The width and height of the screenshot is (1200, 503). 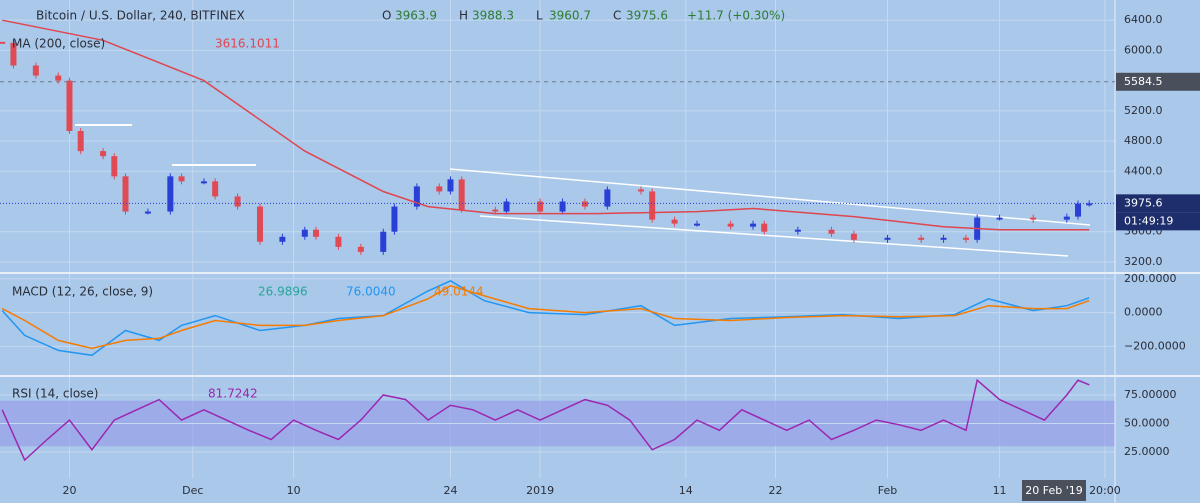 I want to click on series-line, so click(x=545, y=317).